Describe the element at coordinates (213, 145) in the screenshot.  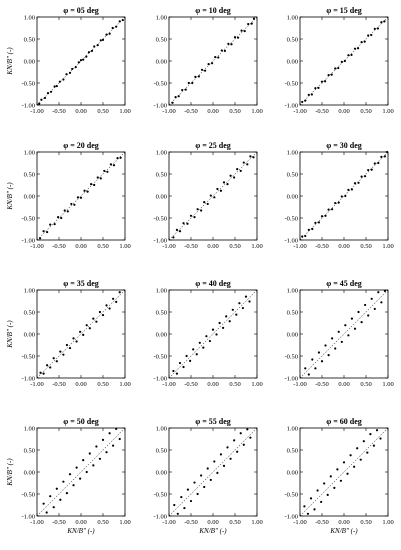
I see `panel-title: φ = 25 deg` at that location.